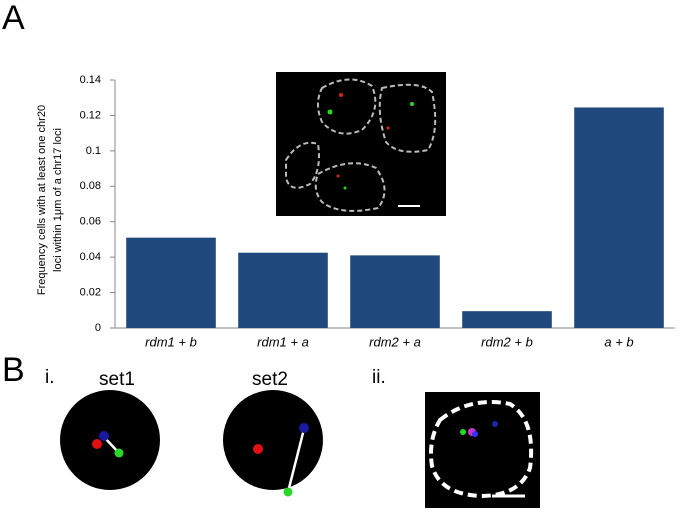 The width and height of the screenshot is (685, 523). What do you see at coordinates (270, 379) in the screenshot?
I see `set-label: set2` at bounding box center [270, 379].